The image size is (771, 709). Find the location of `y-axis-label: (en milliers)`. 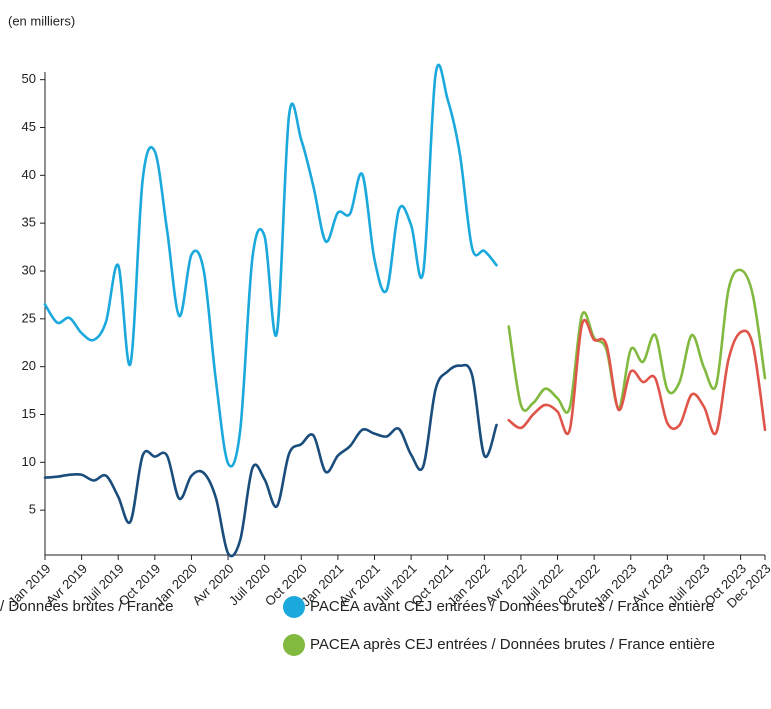

y-axis-label: (en milliers) is located at coordinates (41, 20).